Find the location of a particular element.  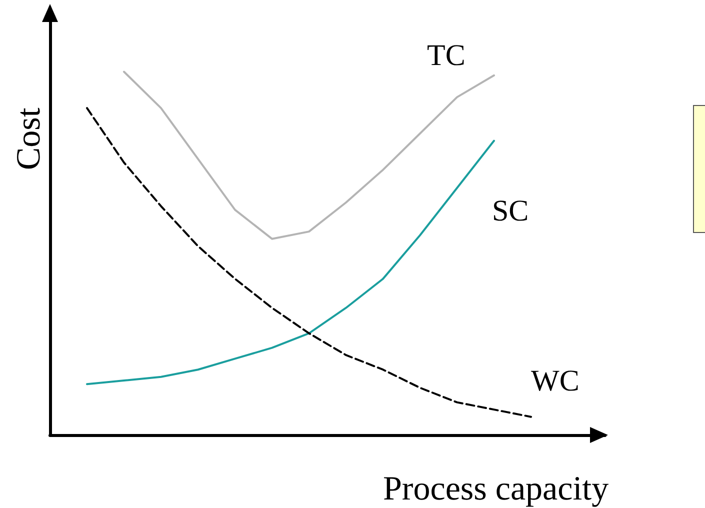

y-axis-title: Cost is located at coordinates (29, 138).